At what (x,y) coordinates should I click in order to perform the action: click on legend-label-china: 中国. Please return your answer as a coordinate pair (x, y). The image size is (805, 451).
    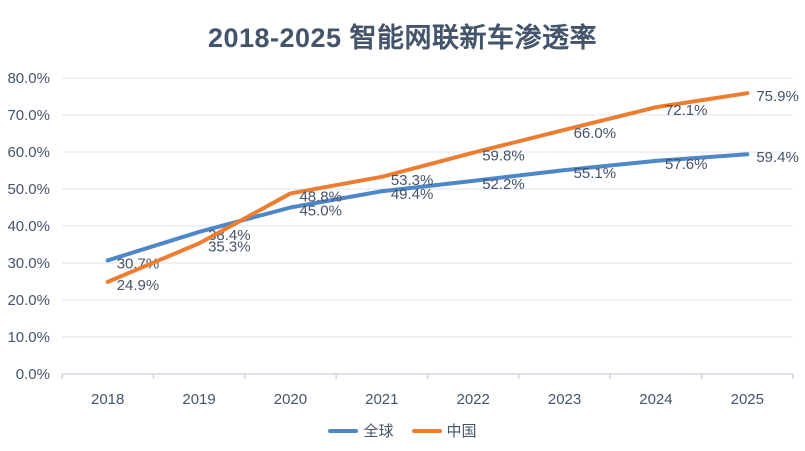
    Looking at the image, I should click on (461, 431).